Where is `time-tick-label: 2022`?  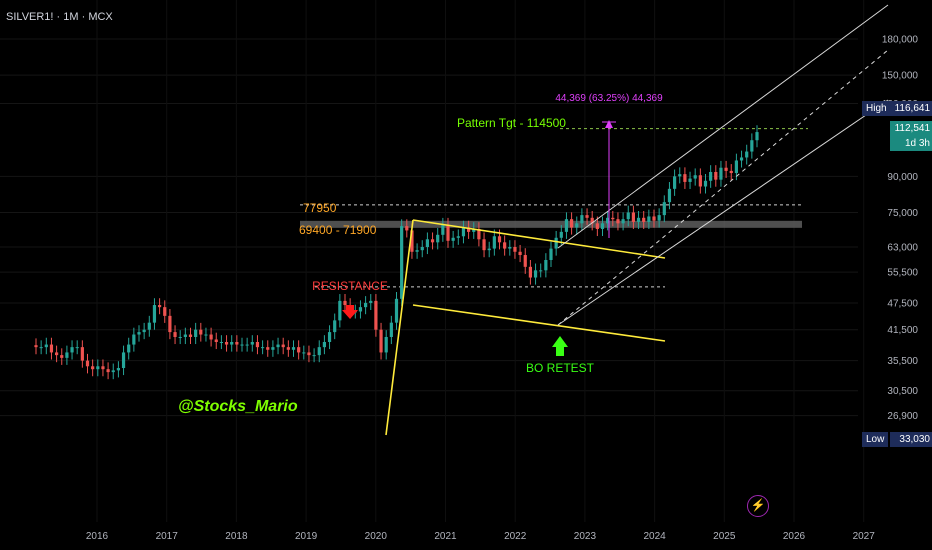
time-tick-label: 2022 is located at coordinates (515, 536).